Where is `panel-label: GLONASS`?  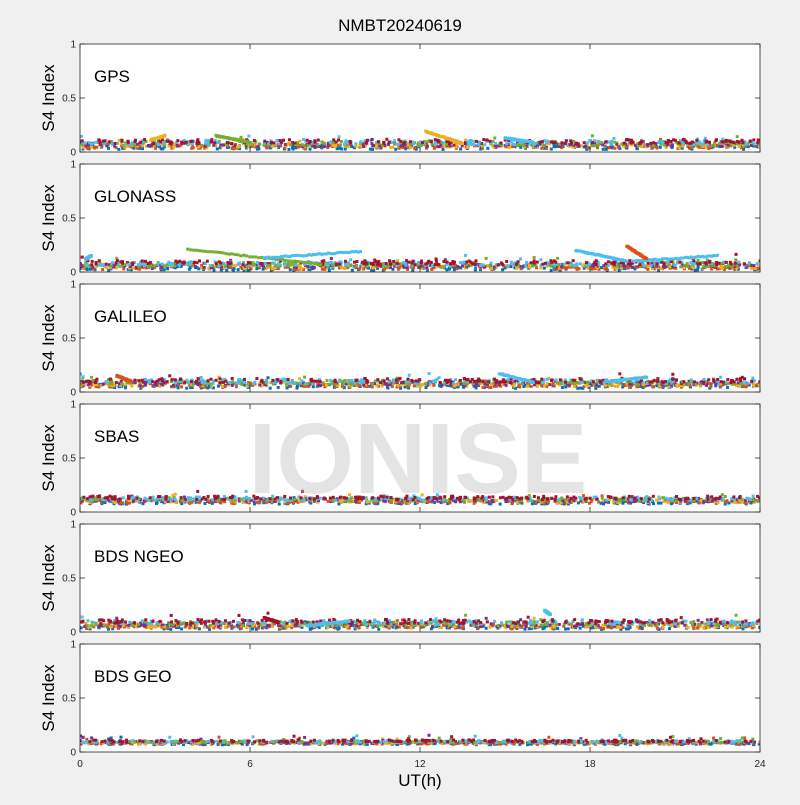
panel-label: GLONASS is located at coordinates (135, 196).